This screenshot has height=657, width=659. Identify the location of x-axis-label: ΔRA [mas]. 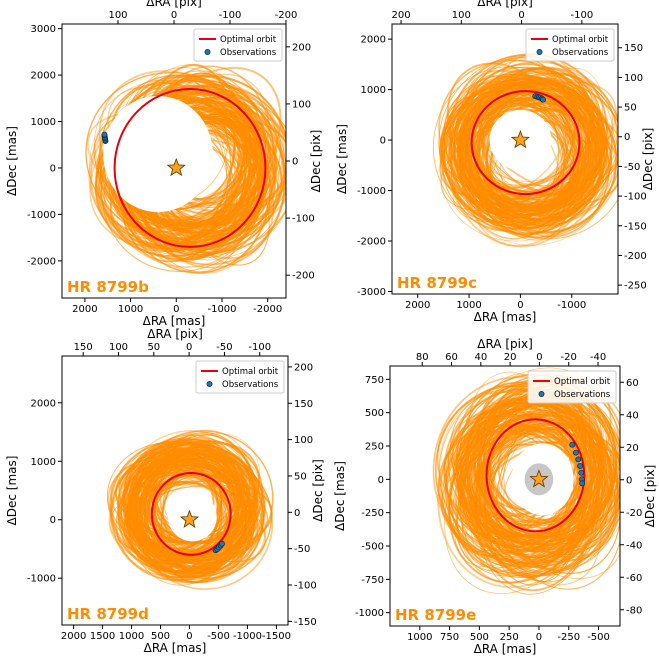
(505, 649).